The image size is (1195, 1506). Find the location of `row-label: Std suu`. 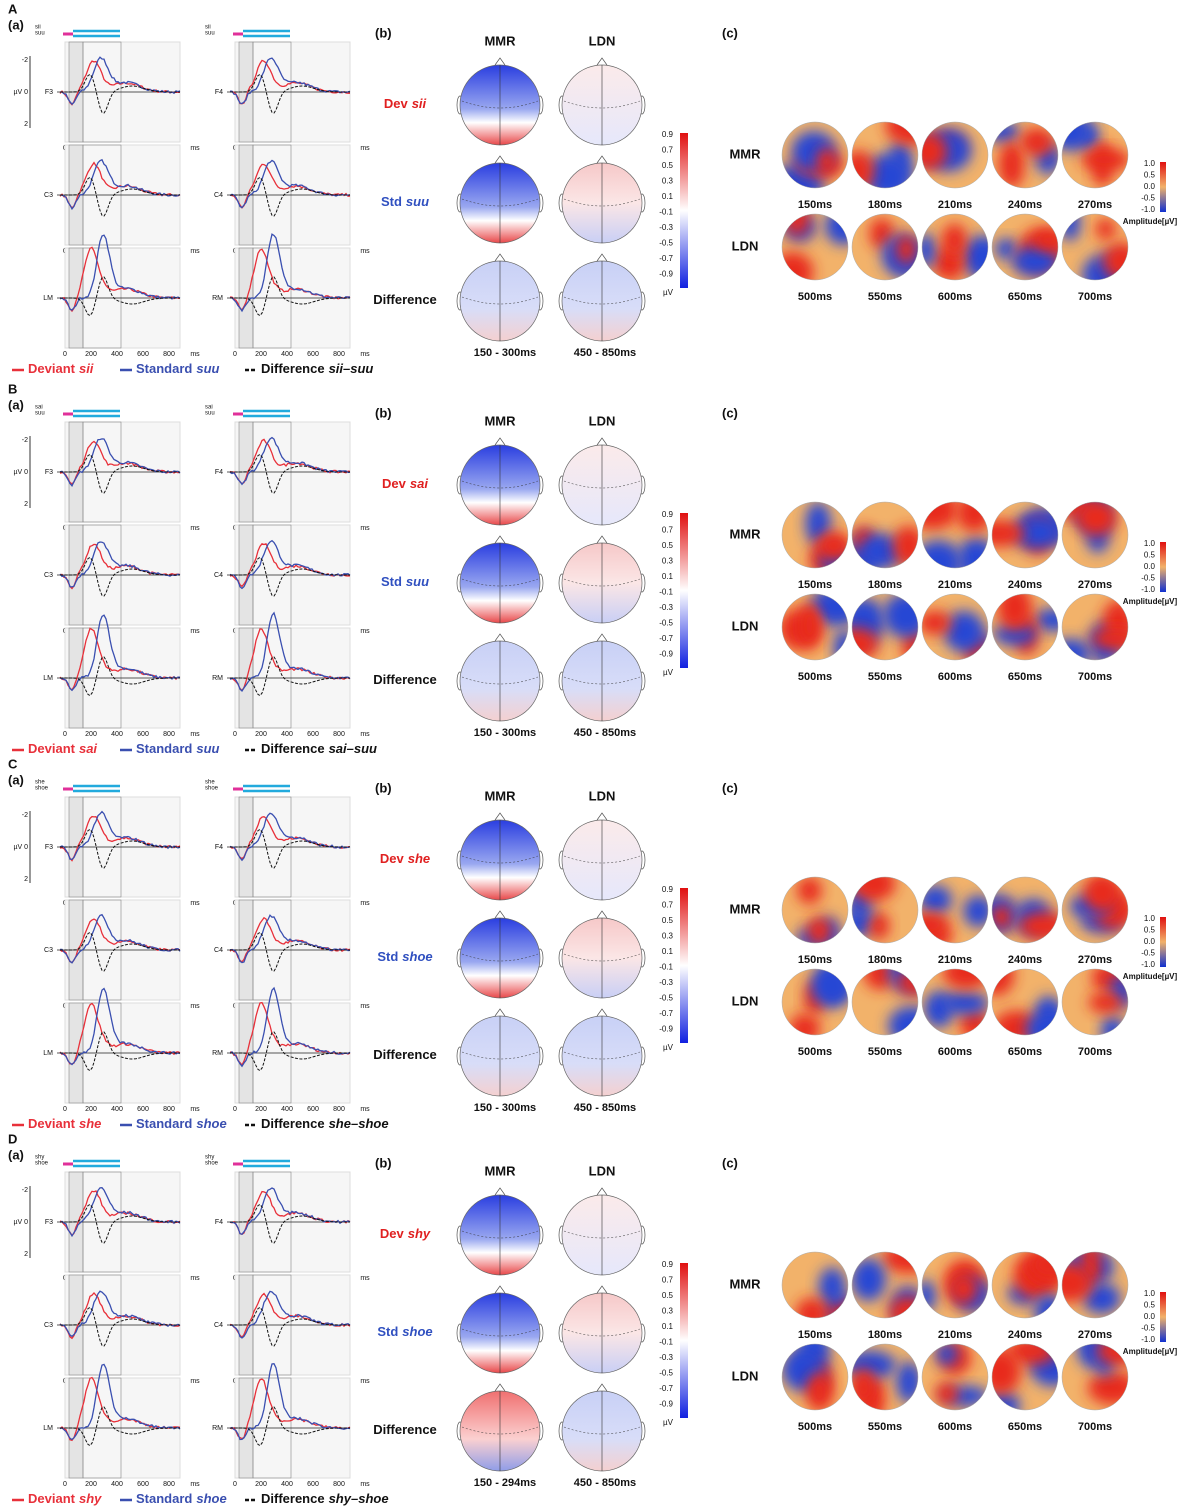

row-label: Std suu is located at coordinates (405, 581).